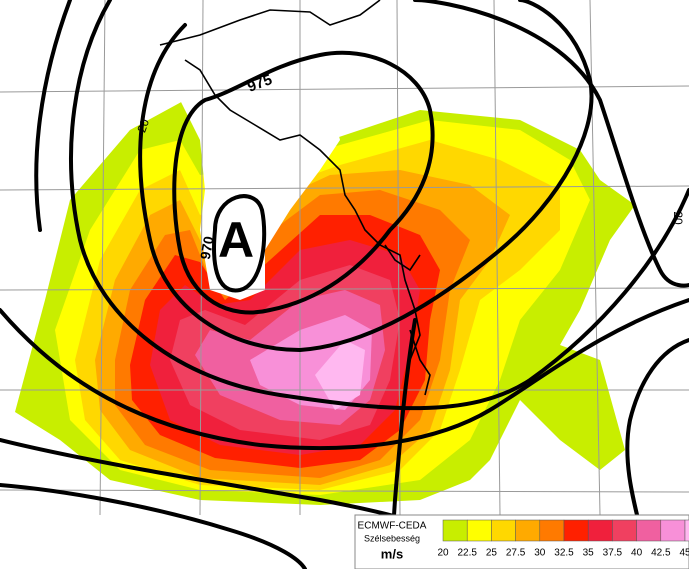  I want to click on legend-tick-label: 30, so click(540, 553).